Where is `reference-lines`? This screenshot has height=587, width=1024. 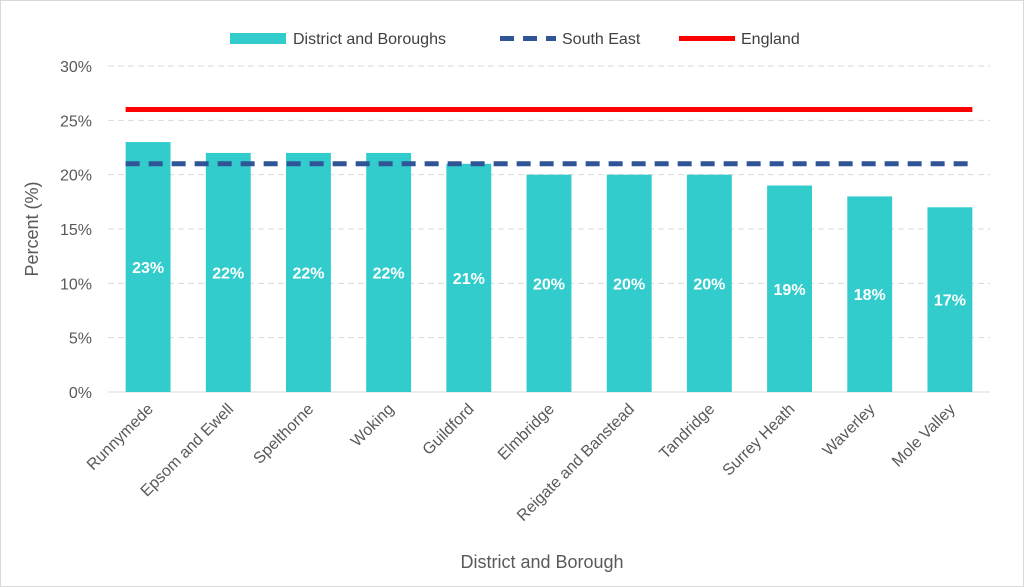 reference-lines is located at coordinates (549, 136).